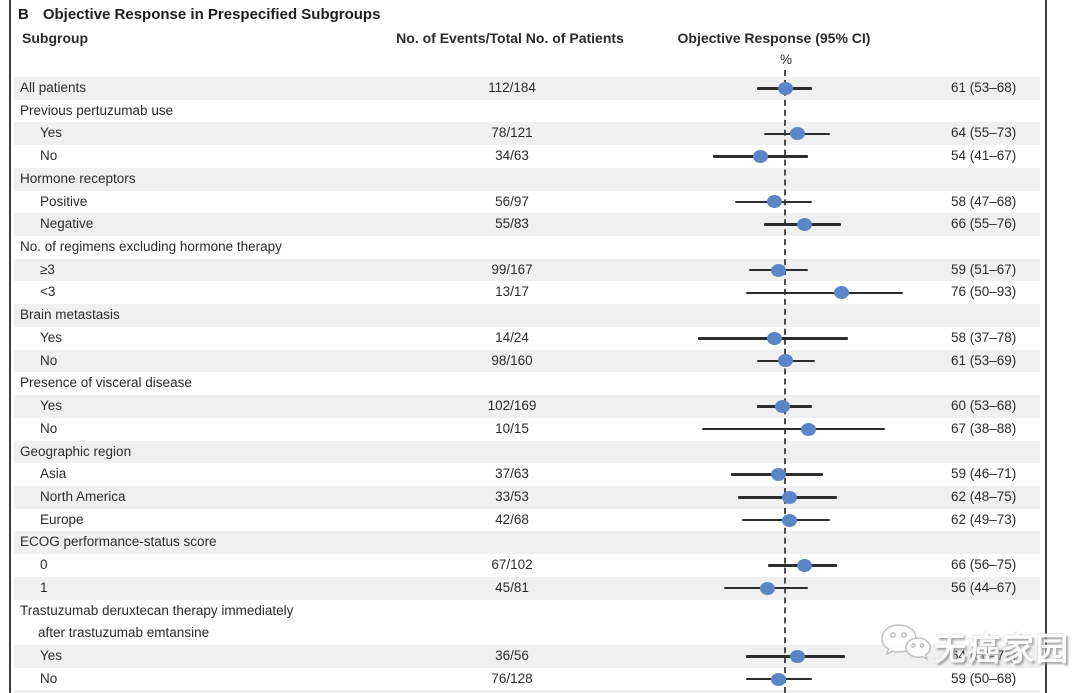 This screenshot has width=1080, height=693. Describe the element at coordinates (512, 269) in the screenshot. I see `events-total-value: 99/167` at that location.